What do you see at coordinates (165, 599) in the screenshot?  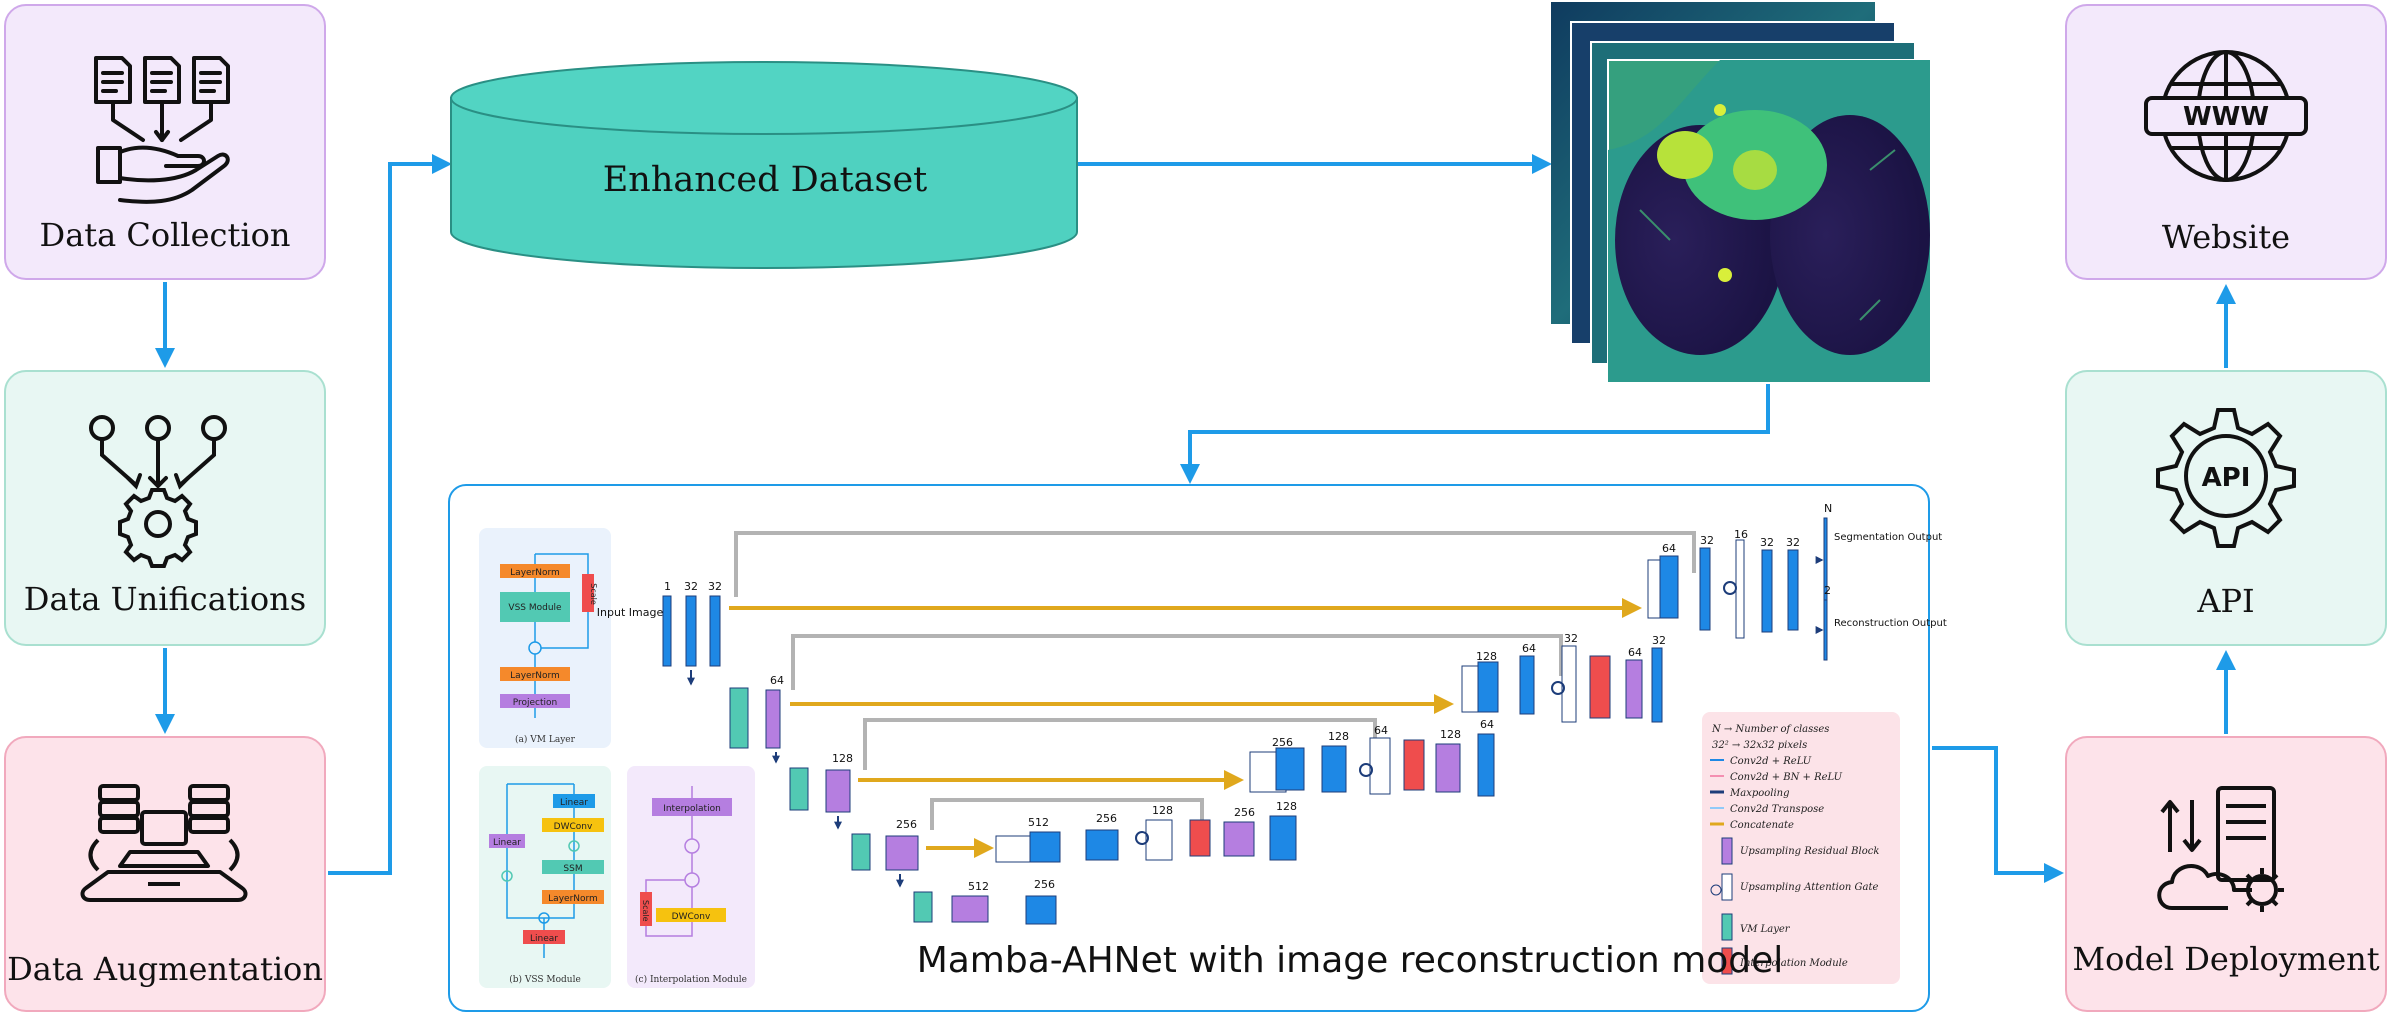 I see `data-unifications-label: Data Unifications` at bounding box center [165, 599].